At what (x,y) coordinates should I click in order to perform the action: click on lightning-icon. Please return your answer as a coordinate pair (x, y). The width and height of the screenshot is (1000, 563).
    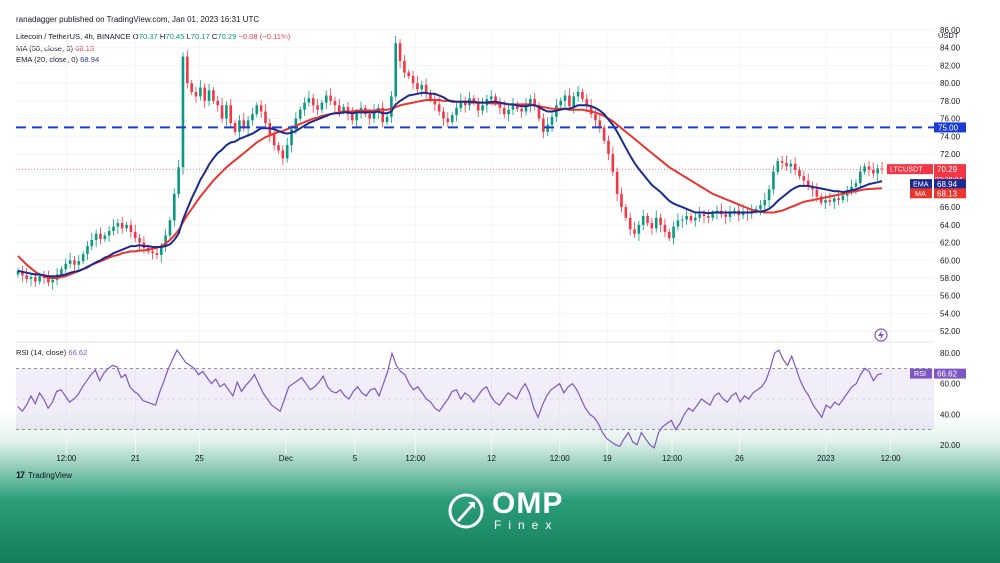
    Looking at the image, I should click on (881, 335).